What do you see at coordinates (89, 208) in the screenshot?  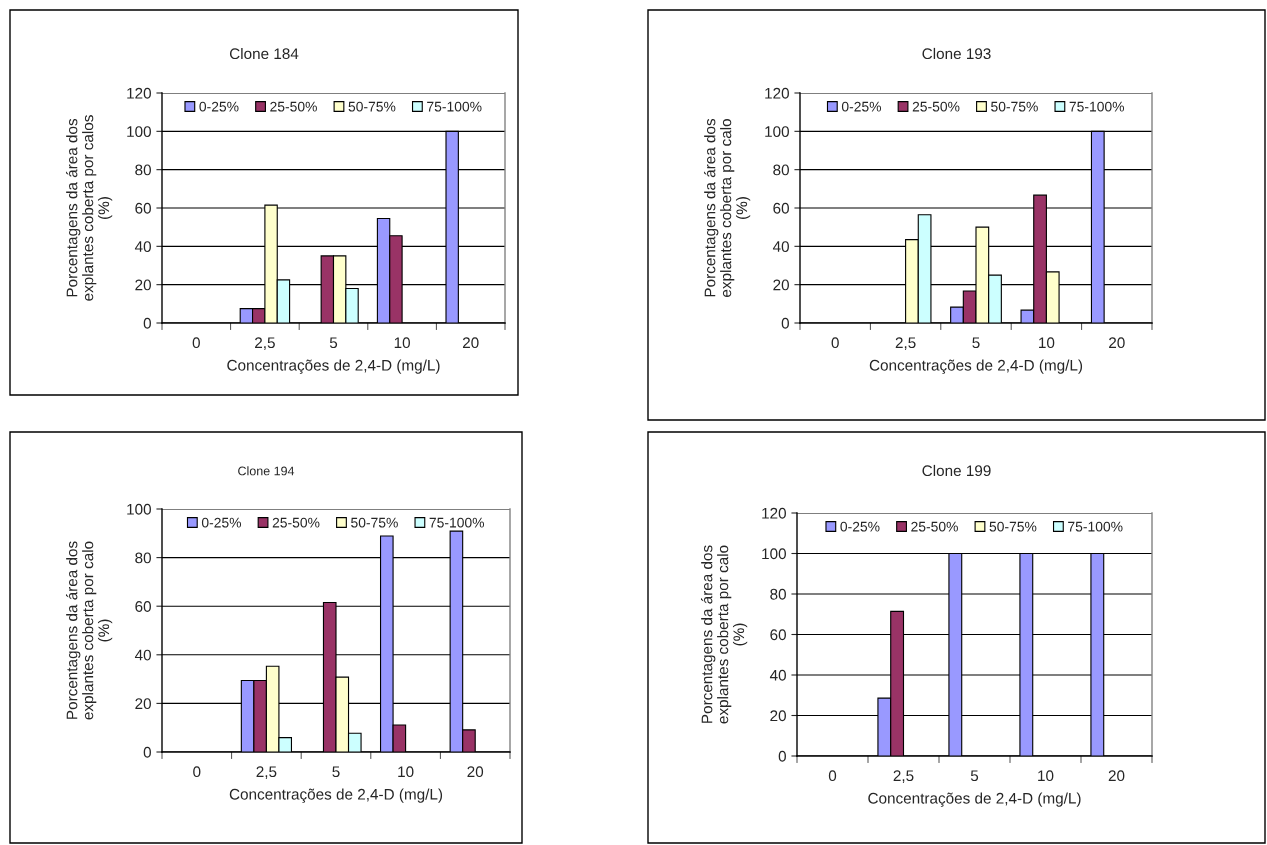 I see `y-axis-title: Porcentagens da área dos explantes coberta por calos (%)` at bounding box center [89, 208].